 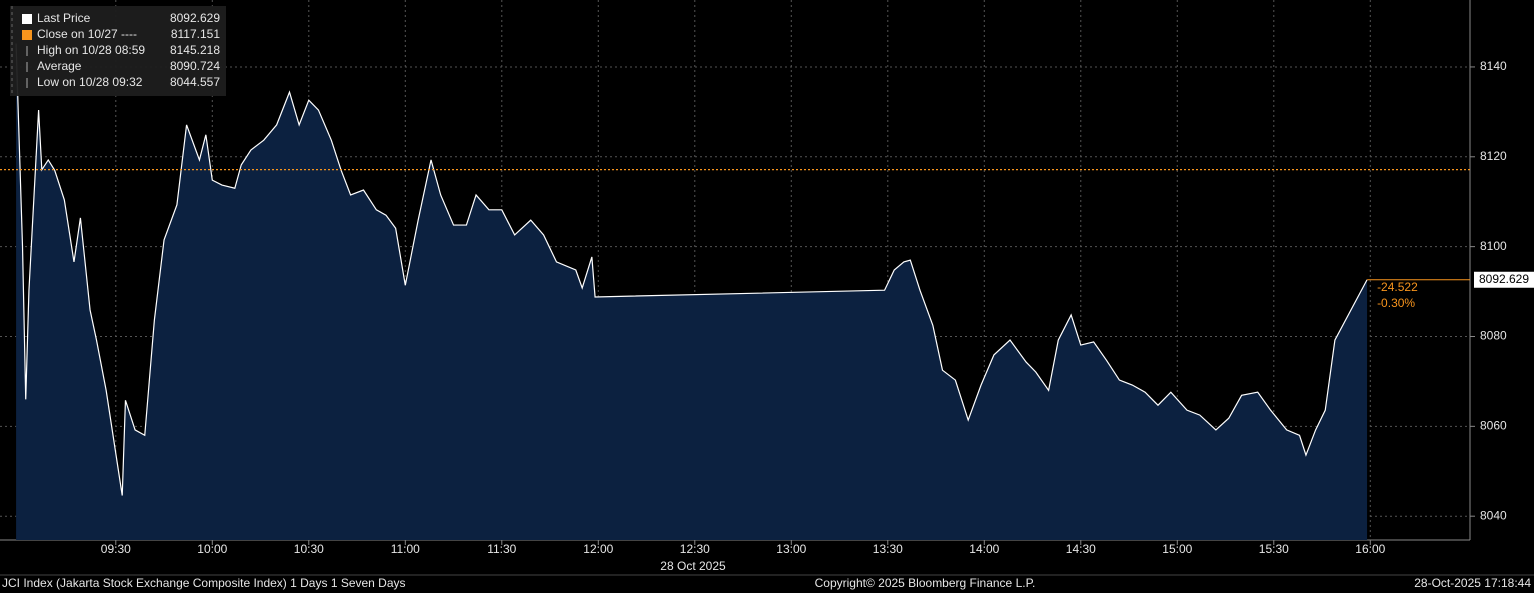 What do you see at coordinates (64, 18) in the screenshot?
I see `legend-label: Last Price` at bounding box center [64, 18].